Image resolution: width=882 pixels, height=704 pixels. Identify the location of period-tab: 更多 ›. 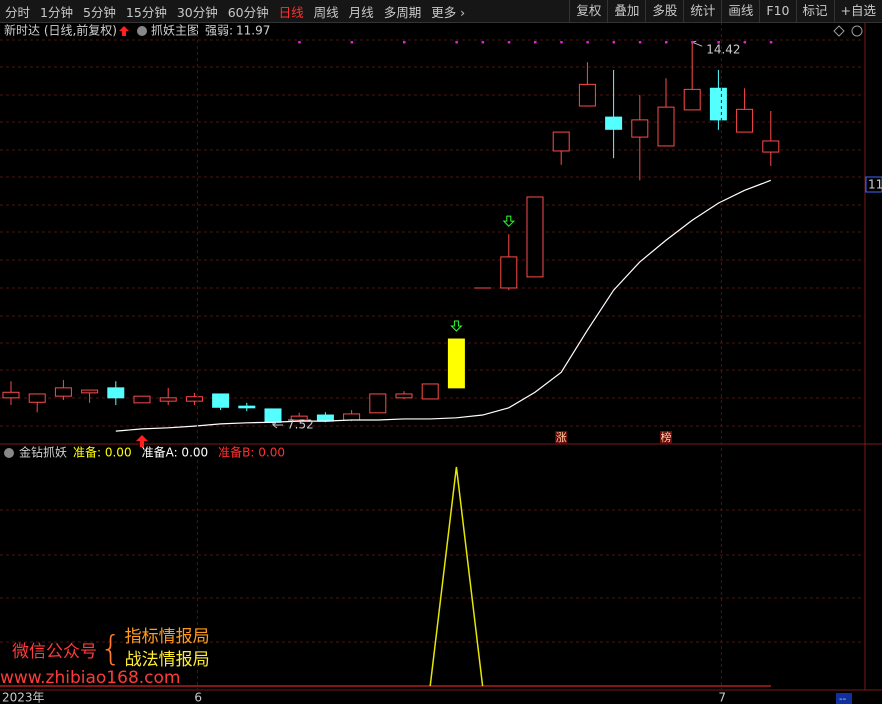
(448, 12).